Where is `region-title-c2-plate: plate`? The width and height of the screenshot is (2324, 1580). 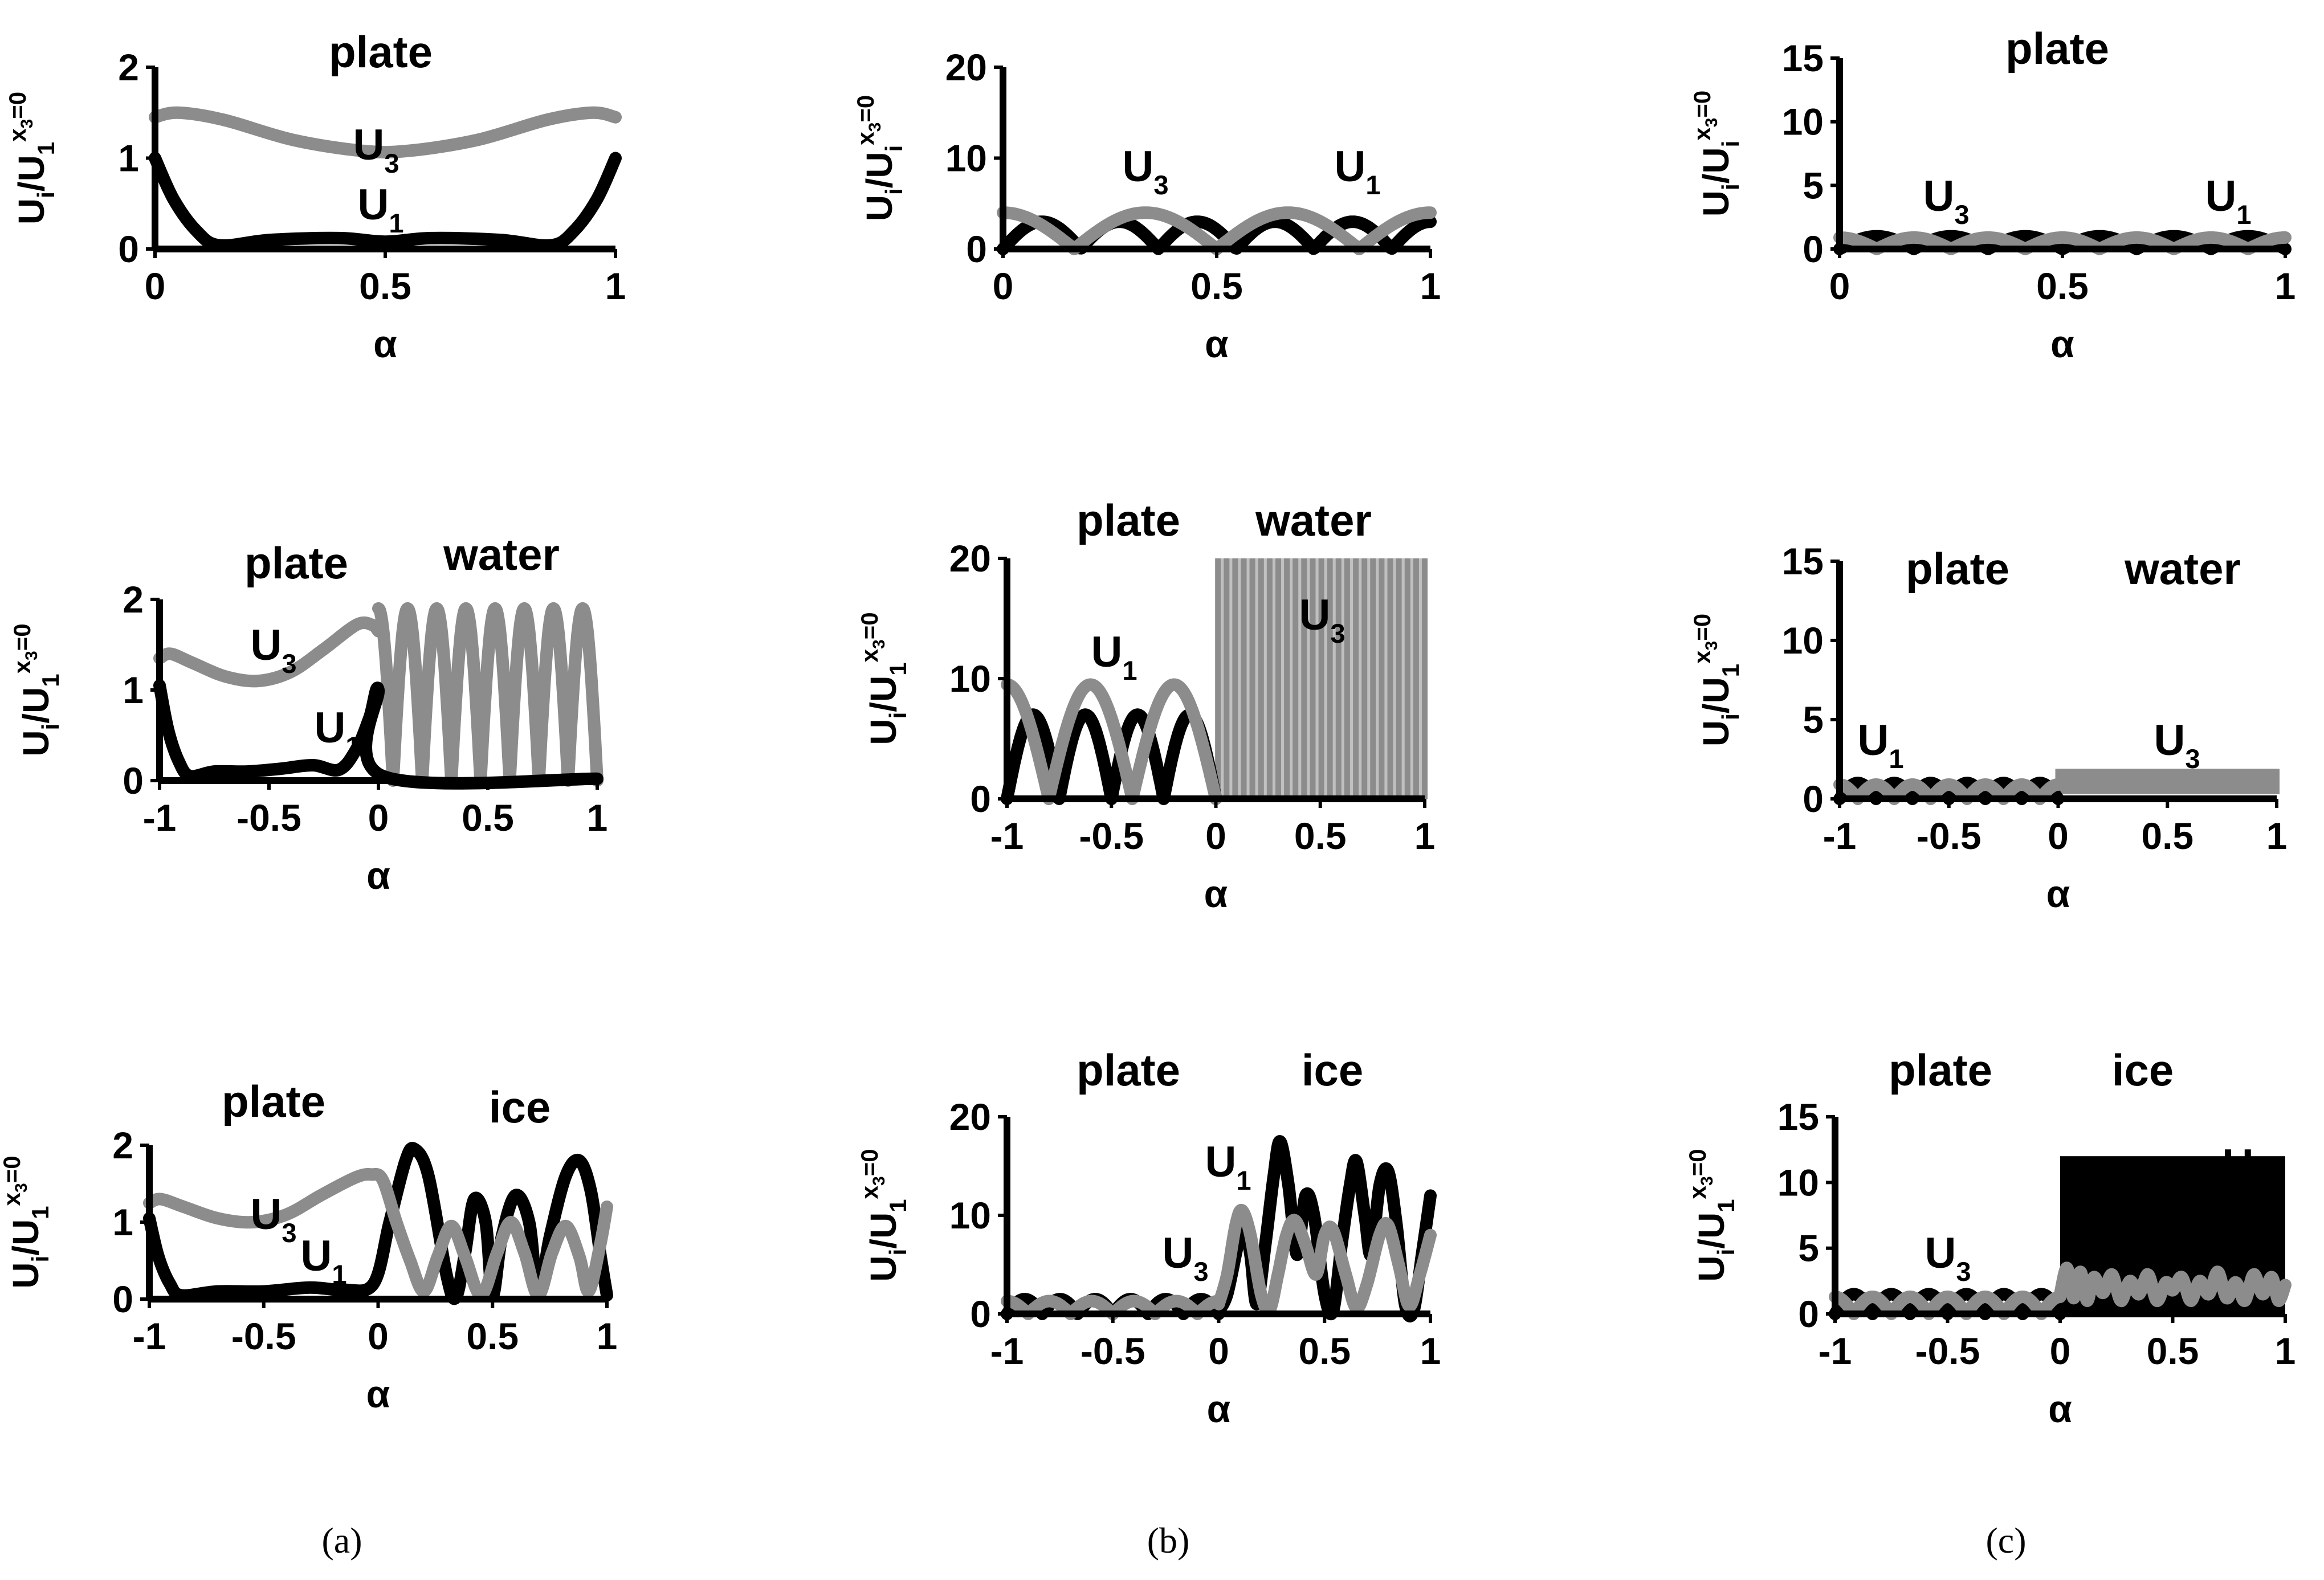
region-title-c2-plate: plate is located at coordinates (1957, 569).